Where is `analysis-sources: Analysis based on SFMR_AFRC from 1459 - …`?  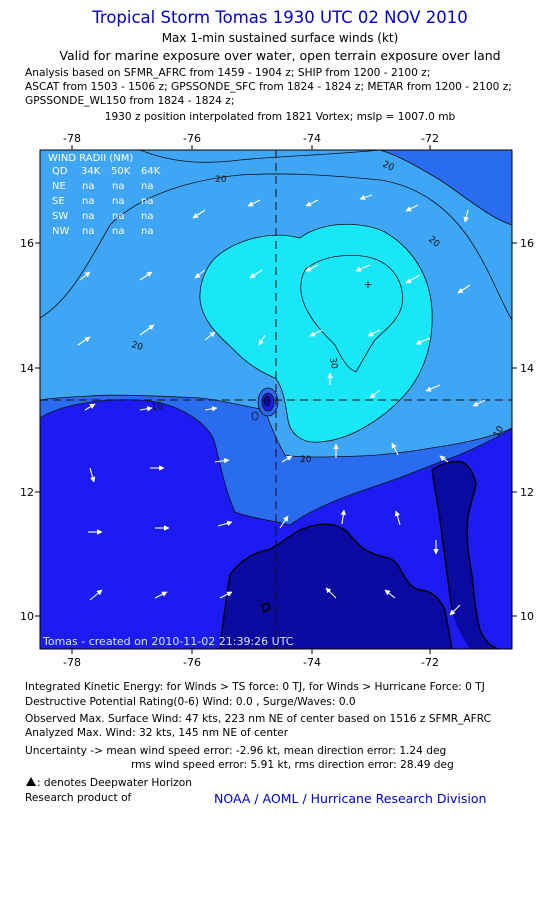
analysis-sources: Analysis based on SFMR_AFRC from 1459 - … is located at coordinates (268, 87).